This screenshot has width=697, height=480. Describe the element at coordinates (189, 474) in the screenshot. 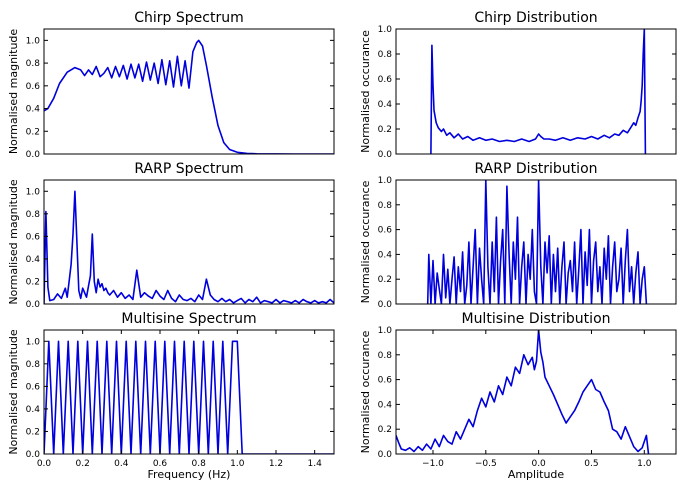

I see `x-axis-label: Frequency (Hz)` at that location.